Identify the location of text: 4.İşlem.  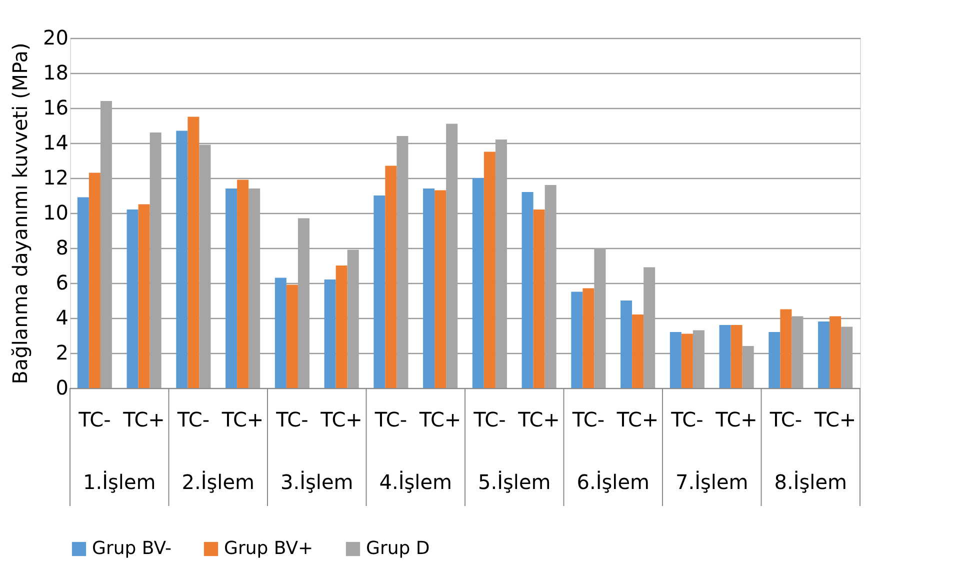
(415, 482).